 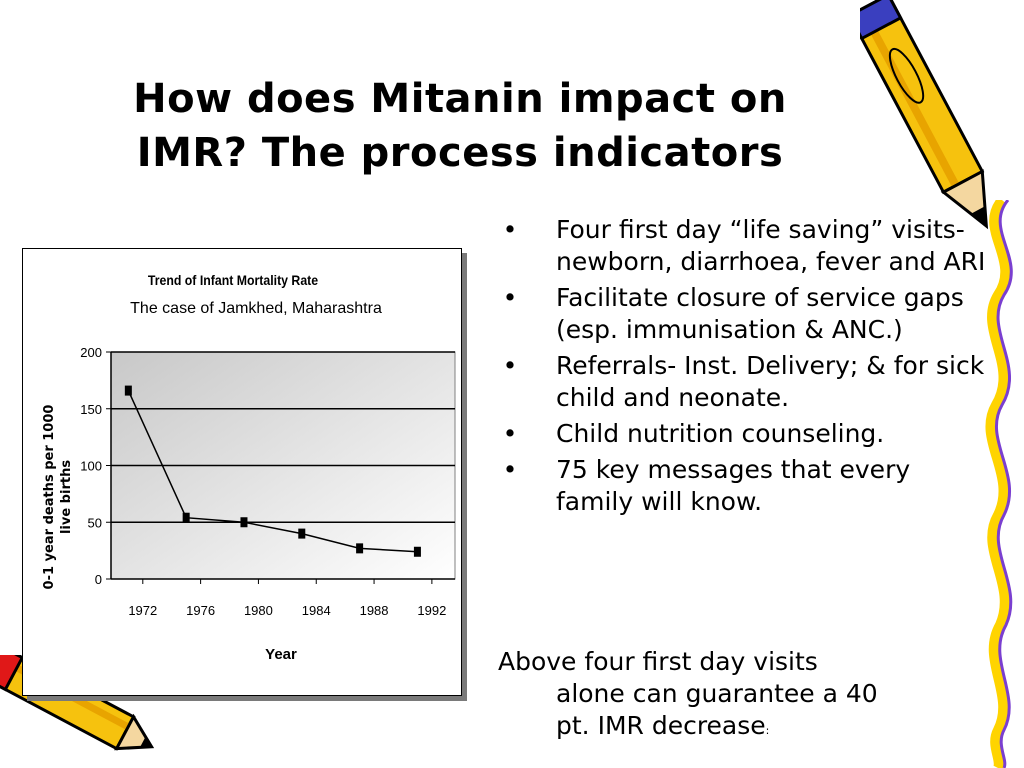 I want to click on footer-line-2: alone can guarantee a 40, so click(x=717, y=693).